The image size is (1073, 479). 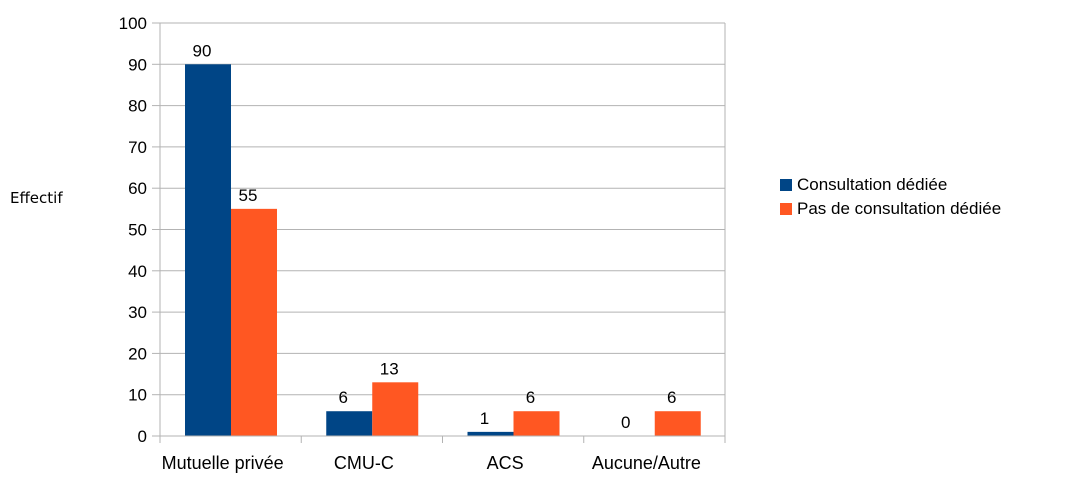 I want to click on y-tick-label: 100, so click(x=133, y=23).